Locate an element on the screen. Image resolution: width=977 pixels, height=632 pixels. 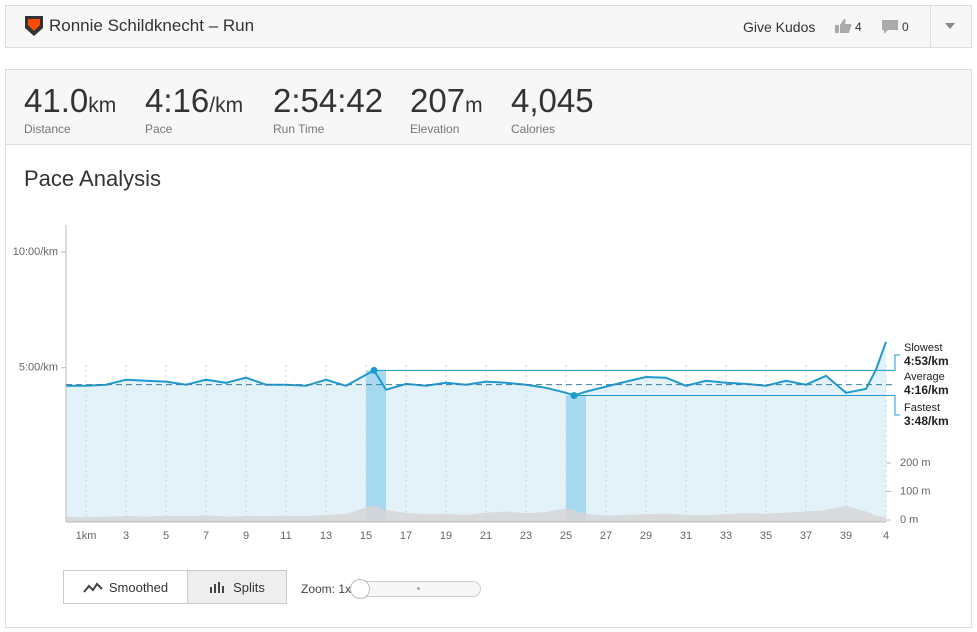
stat-label: Pace is located at coordinates (159, 129).